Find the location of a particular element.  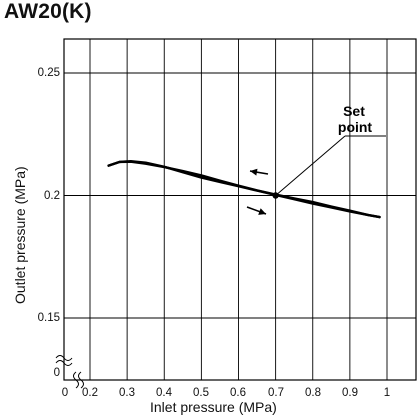

y-tick-label: 0.25 is located at coordinates (49, 73).